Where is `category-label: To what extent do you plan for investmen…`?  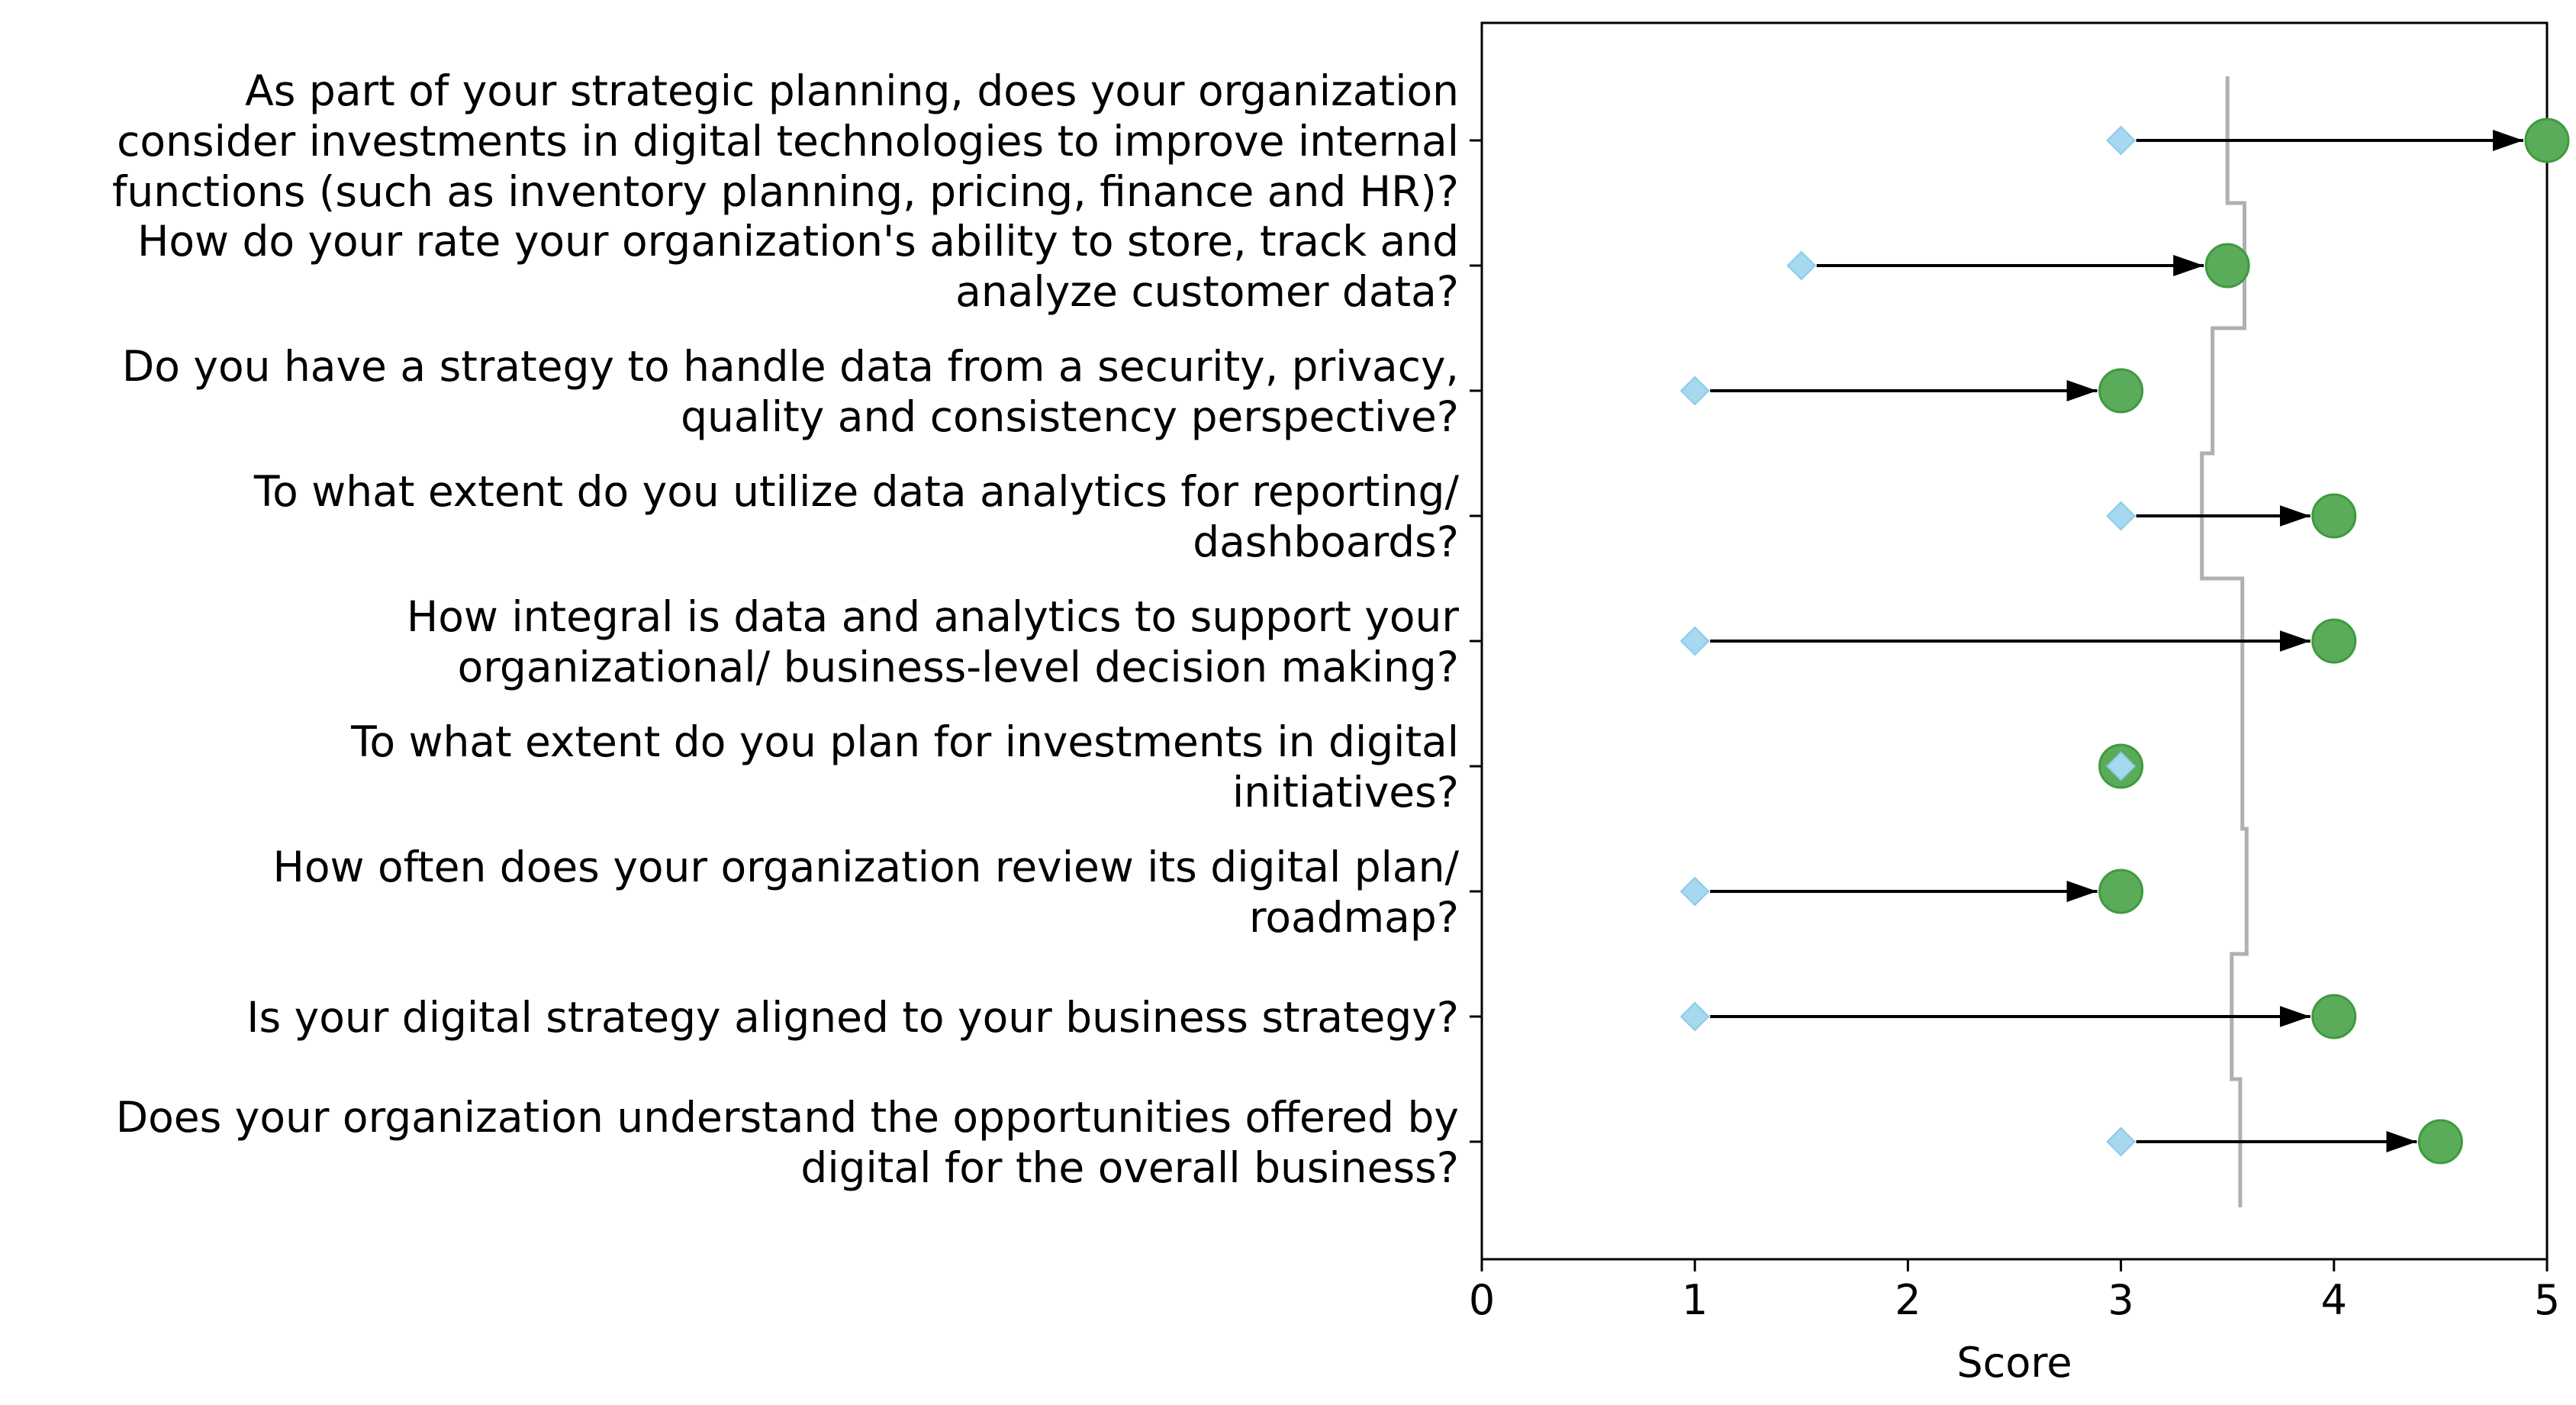
category-label: To what extent do you plan for investmen… is located at coordinates (904, 767).